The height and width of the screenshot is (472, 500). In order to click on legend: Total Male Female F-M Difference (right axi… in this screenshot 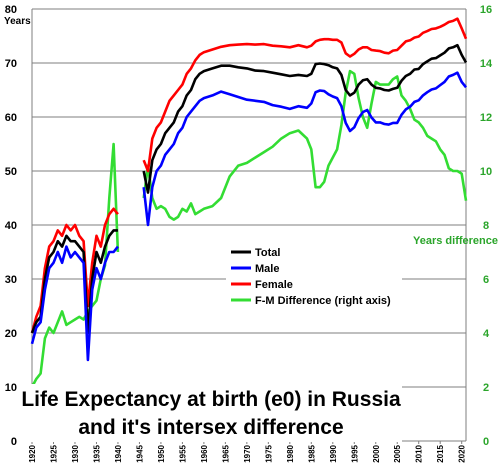, I will do `click(314, 274)`.